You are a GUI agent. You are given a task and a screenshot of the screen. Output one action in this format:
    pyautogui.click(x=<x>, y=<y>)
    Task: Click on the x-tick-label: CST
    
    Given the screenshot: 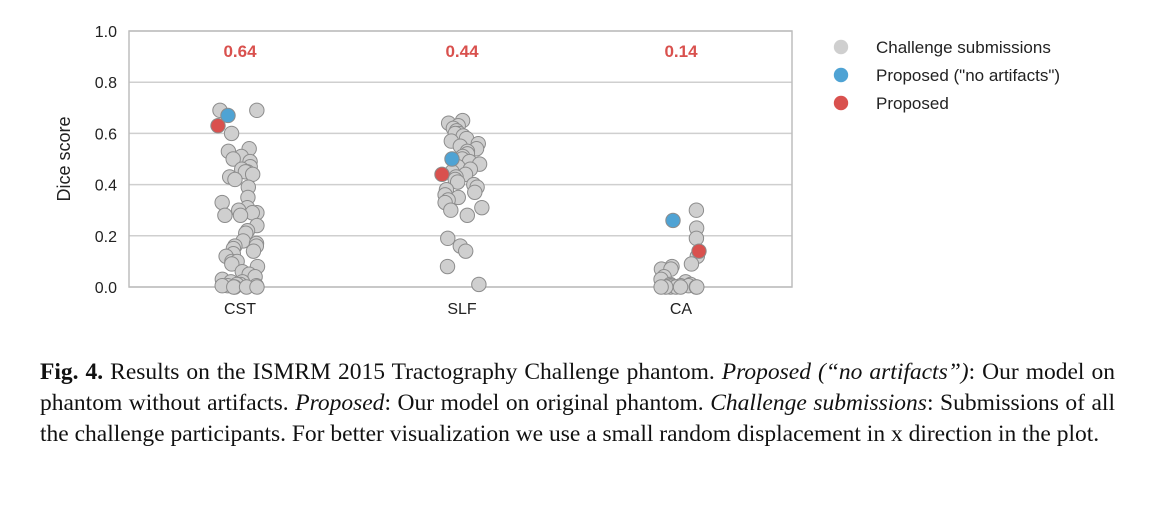 What is the action you would take?
    pyautogui.click(x=240, y=309)
    